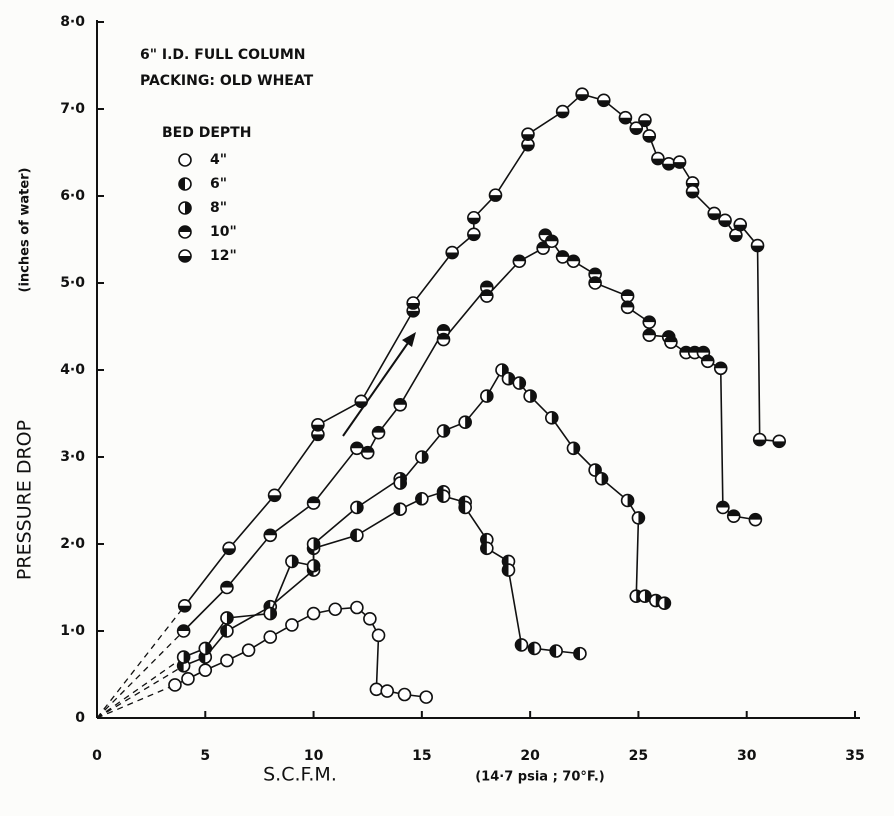  What do you see at coordinates (205, 756) in the screenshot?
I see `x-tick-label: 5` at bounding box center [205, 756].